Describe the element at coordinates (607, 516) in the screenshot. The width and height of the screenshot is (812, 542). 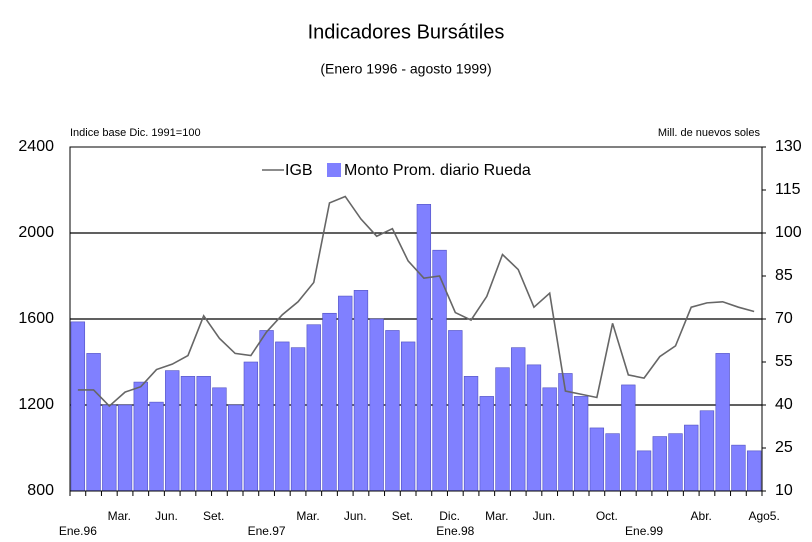
I see `x-tick-label: Oct.` at that location.